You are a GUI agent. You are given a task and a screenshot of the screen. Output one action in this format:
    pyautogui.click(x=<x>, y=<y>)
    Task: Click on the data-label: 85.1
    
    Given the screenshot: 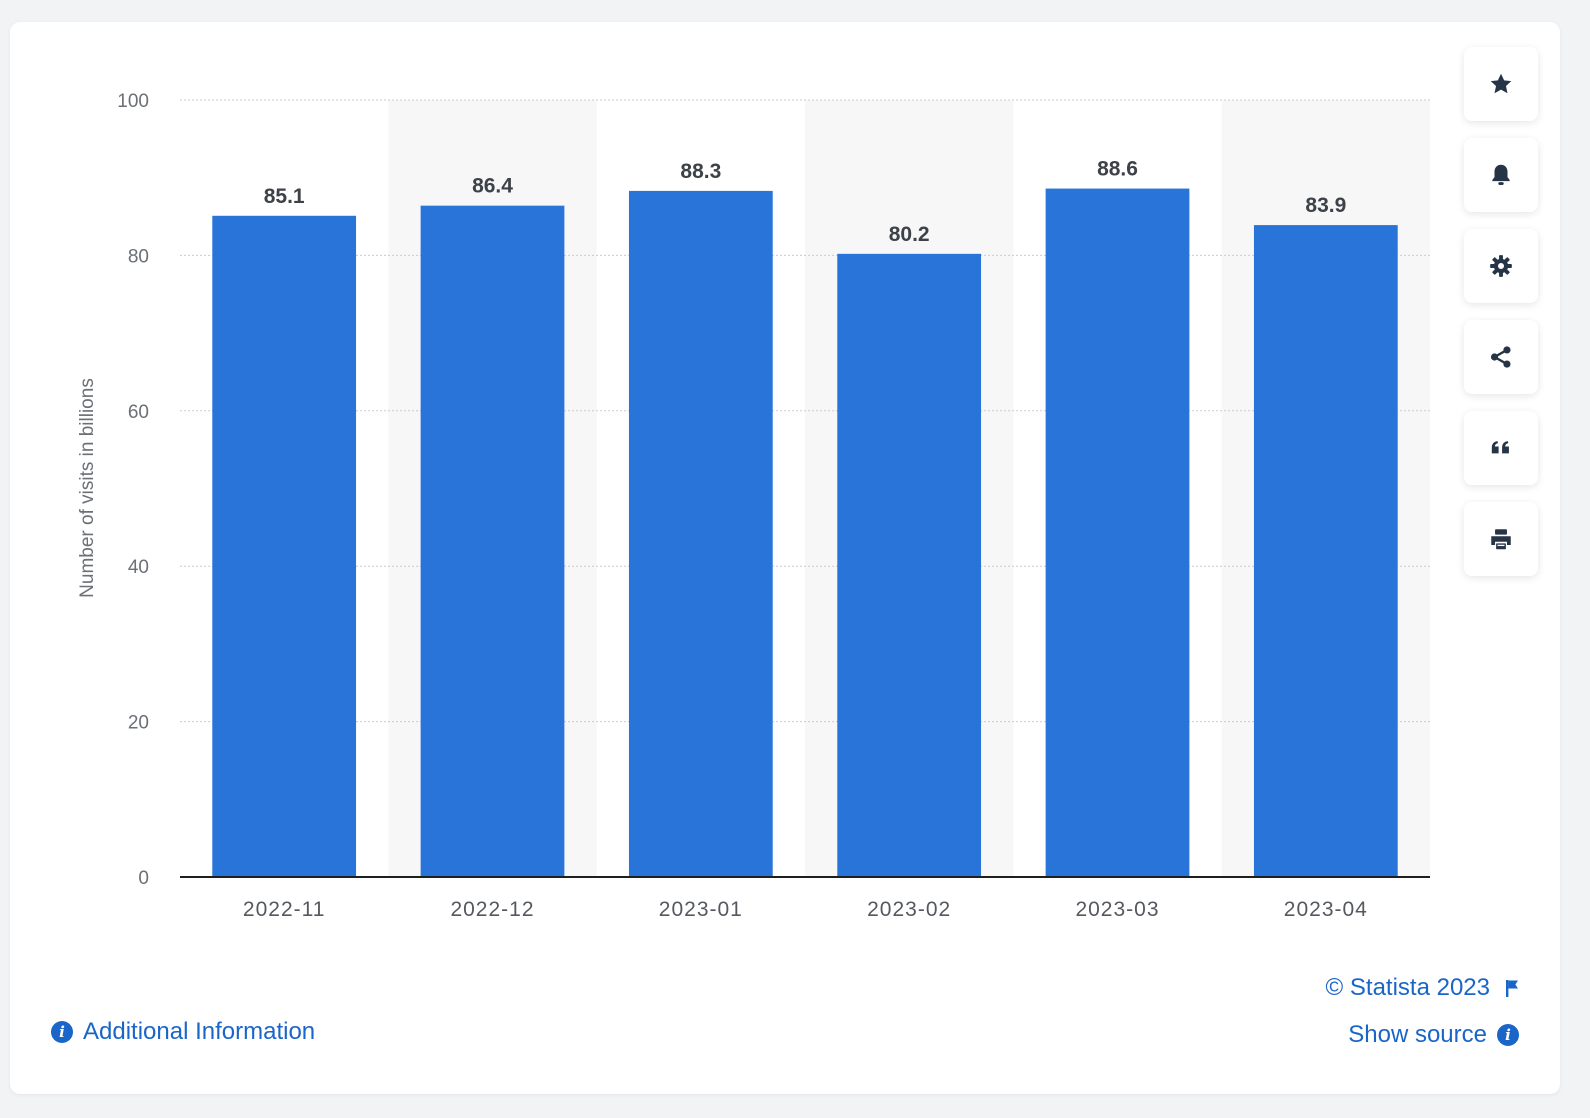 What is the action you would take?
    pyautogui.click(x=284, y=196)
    